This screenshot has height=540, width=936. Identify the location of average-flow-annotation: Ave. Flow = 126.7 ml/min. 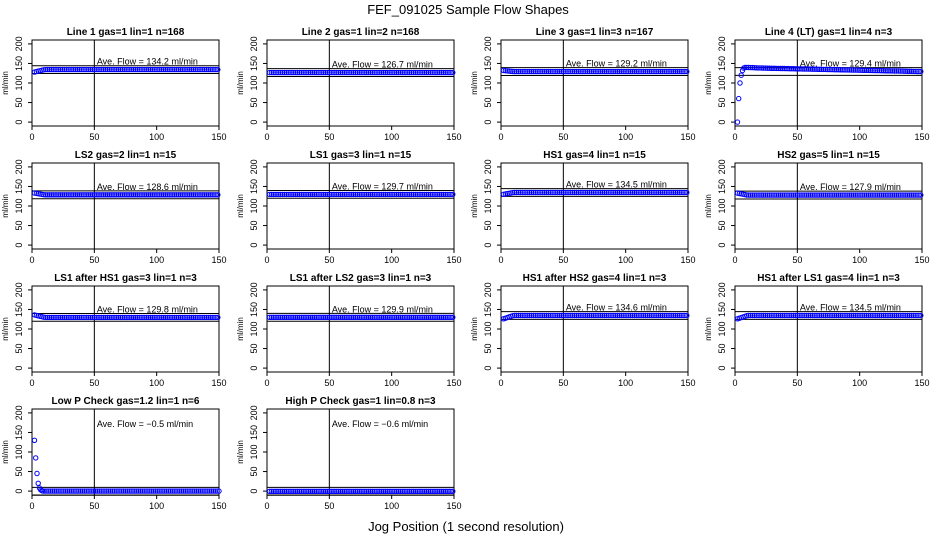
(382, 65).